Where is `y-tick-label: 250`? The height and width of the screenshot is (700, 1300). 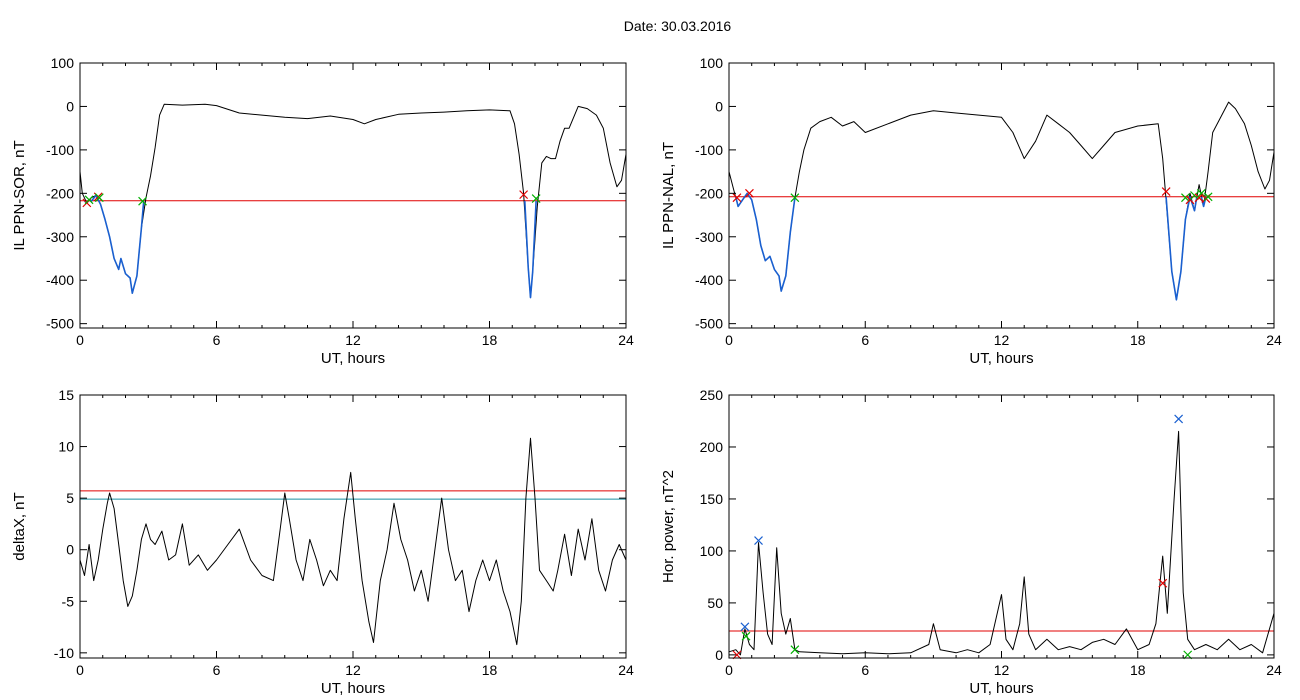 y-tick-label: 250 is located at coordinates (712, 395).